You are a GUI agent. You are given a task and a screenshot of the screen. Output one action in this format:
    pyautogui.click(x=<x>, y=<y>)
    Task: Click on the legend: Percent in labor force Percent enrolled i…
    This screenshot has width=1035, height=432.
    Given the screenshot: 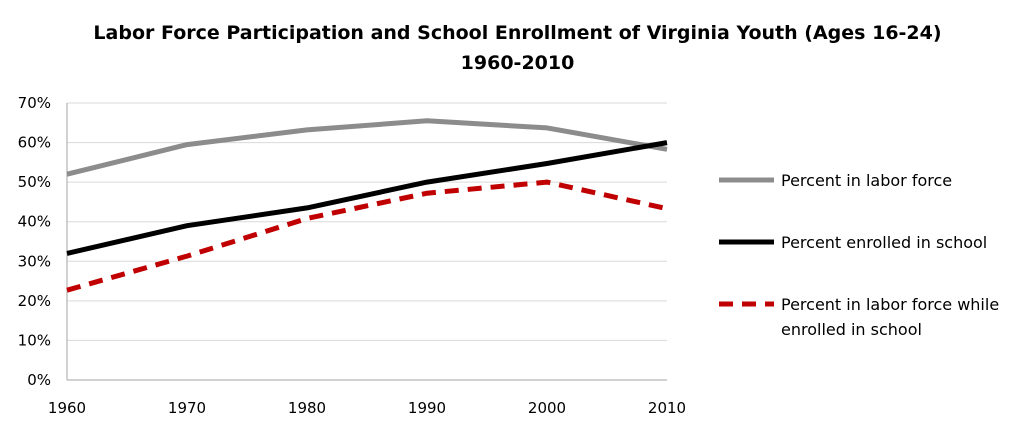 What is the action you would take?
    pyautogui.click(x=859, y=255)
    